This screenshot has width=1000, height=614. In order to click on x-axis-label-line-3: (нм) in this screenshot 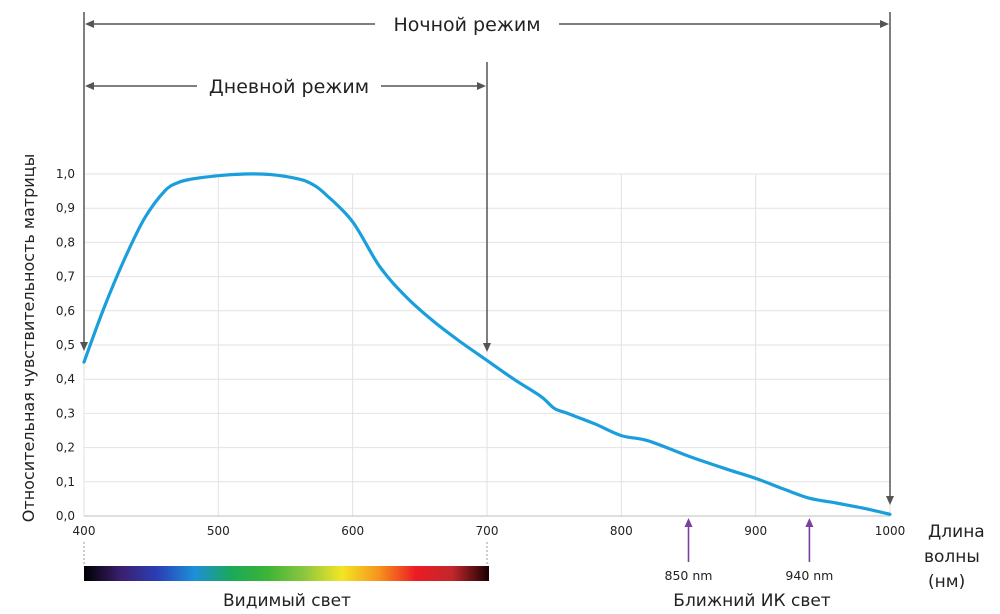, I will do `click(946, 582)`.